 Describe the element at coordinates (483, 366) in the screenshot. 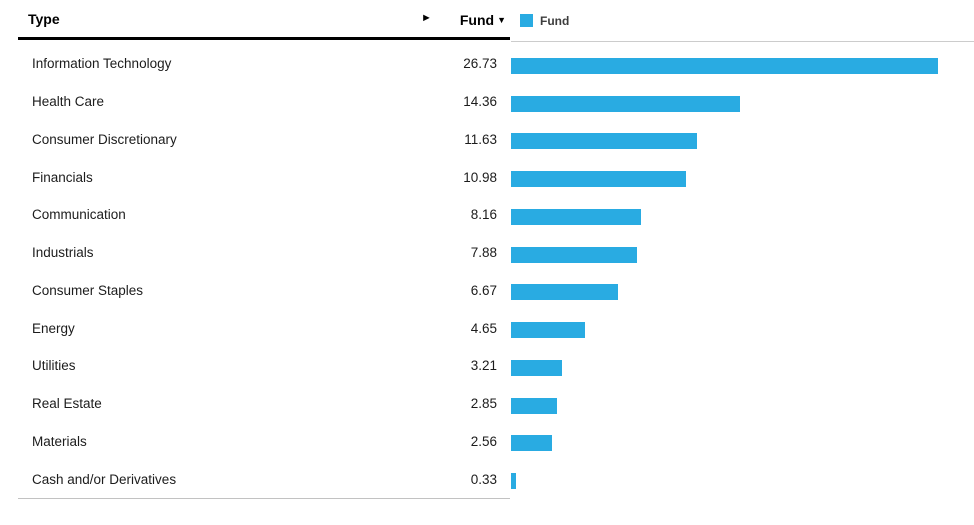

I see `row-fund-value: 3.21` at that location.